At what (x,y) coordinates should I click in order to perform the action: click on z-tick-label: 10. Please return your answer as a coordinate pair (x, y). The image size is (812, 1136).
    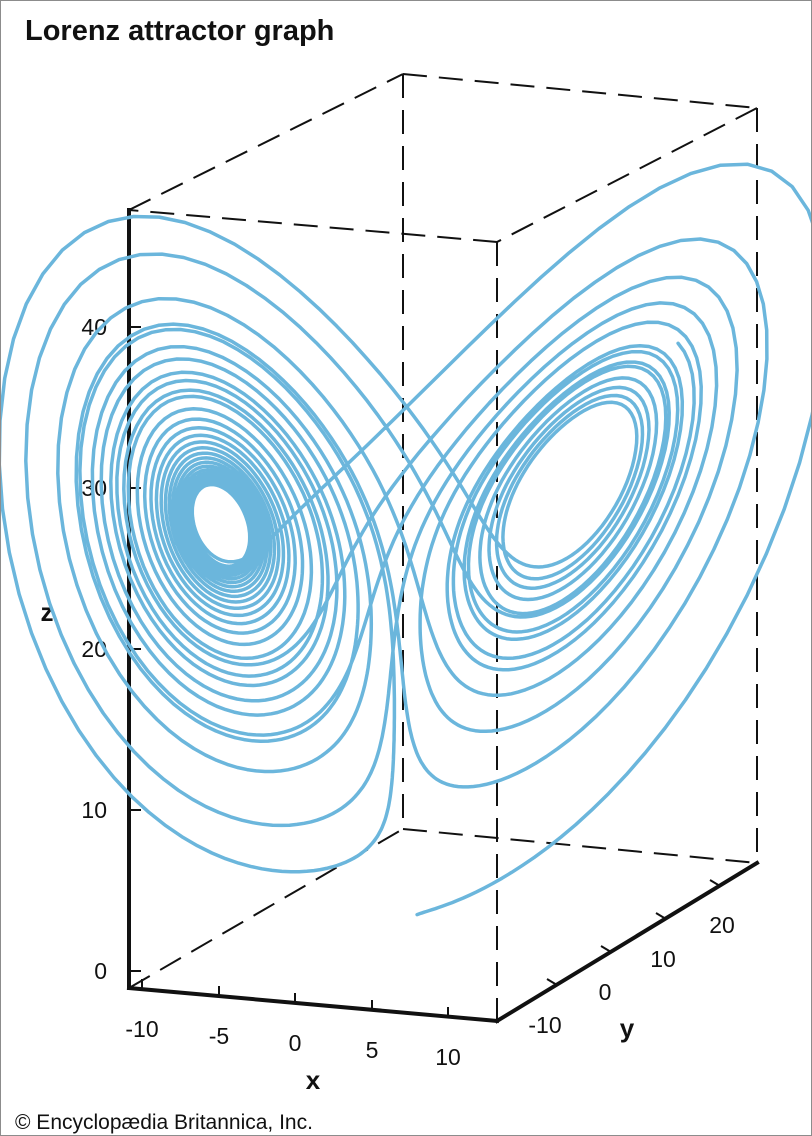
    Looking at the image, I should click on (94, 810).